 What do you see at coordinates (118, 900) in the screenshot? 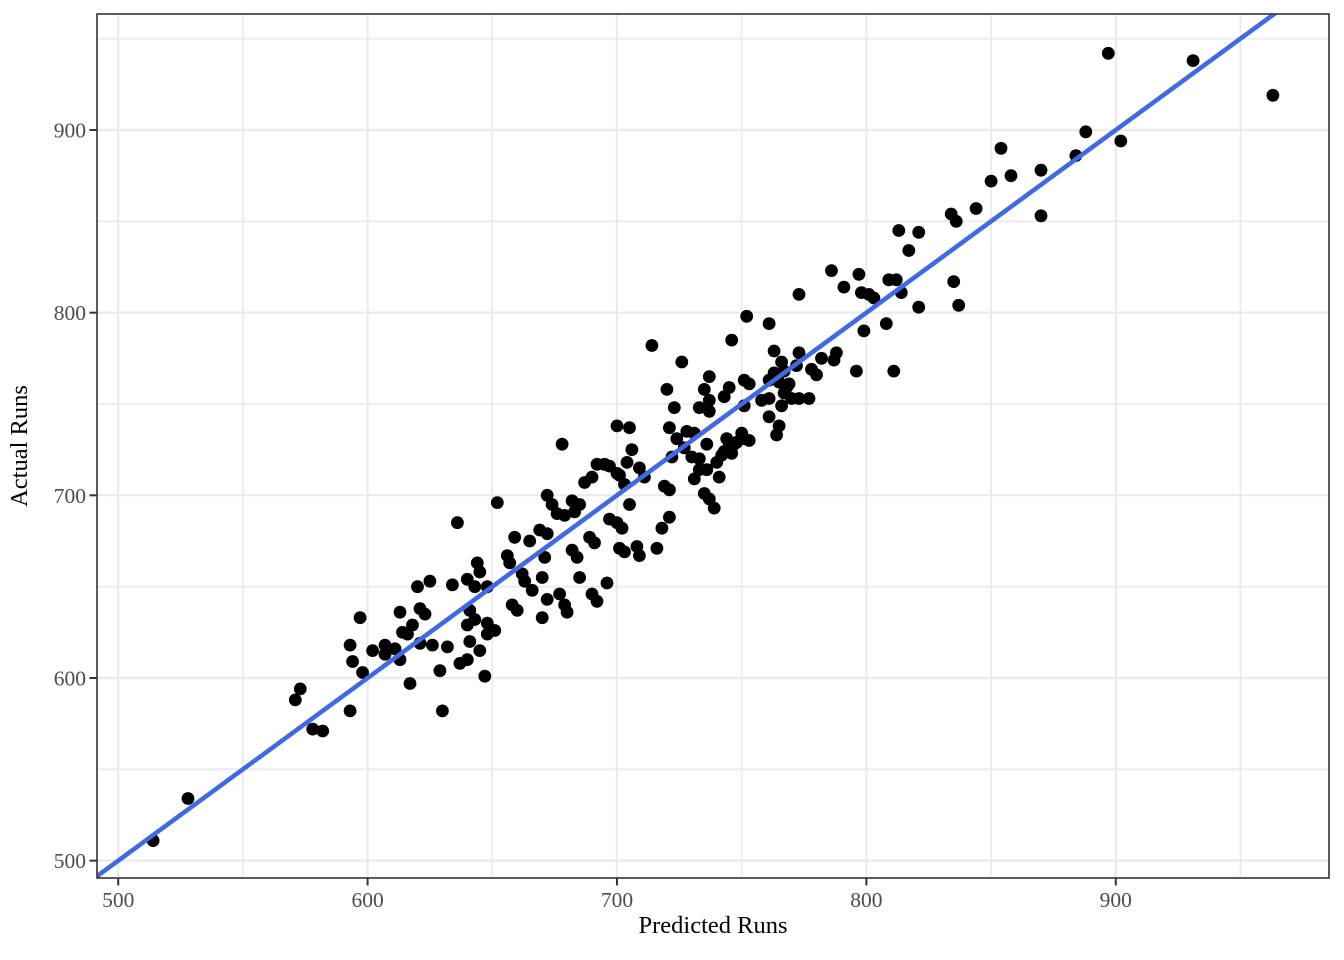
I see `x-tick-label: 500` at bounding box center [118, 900].